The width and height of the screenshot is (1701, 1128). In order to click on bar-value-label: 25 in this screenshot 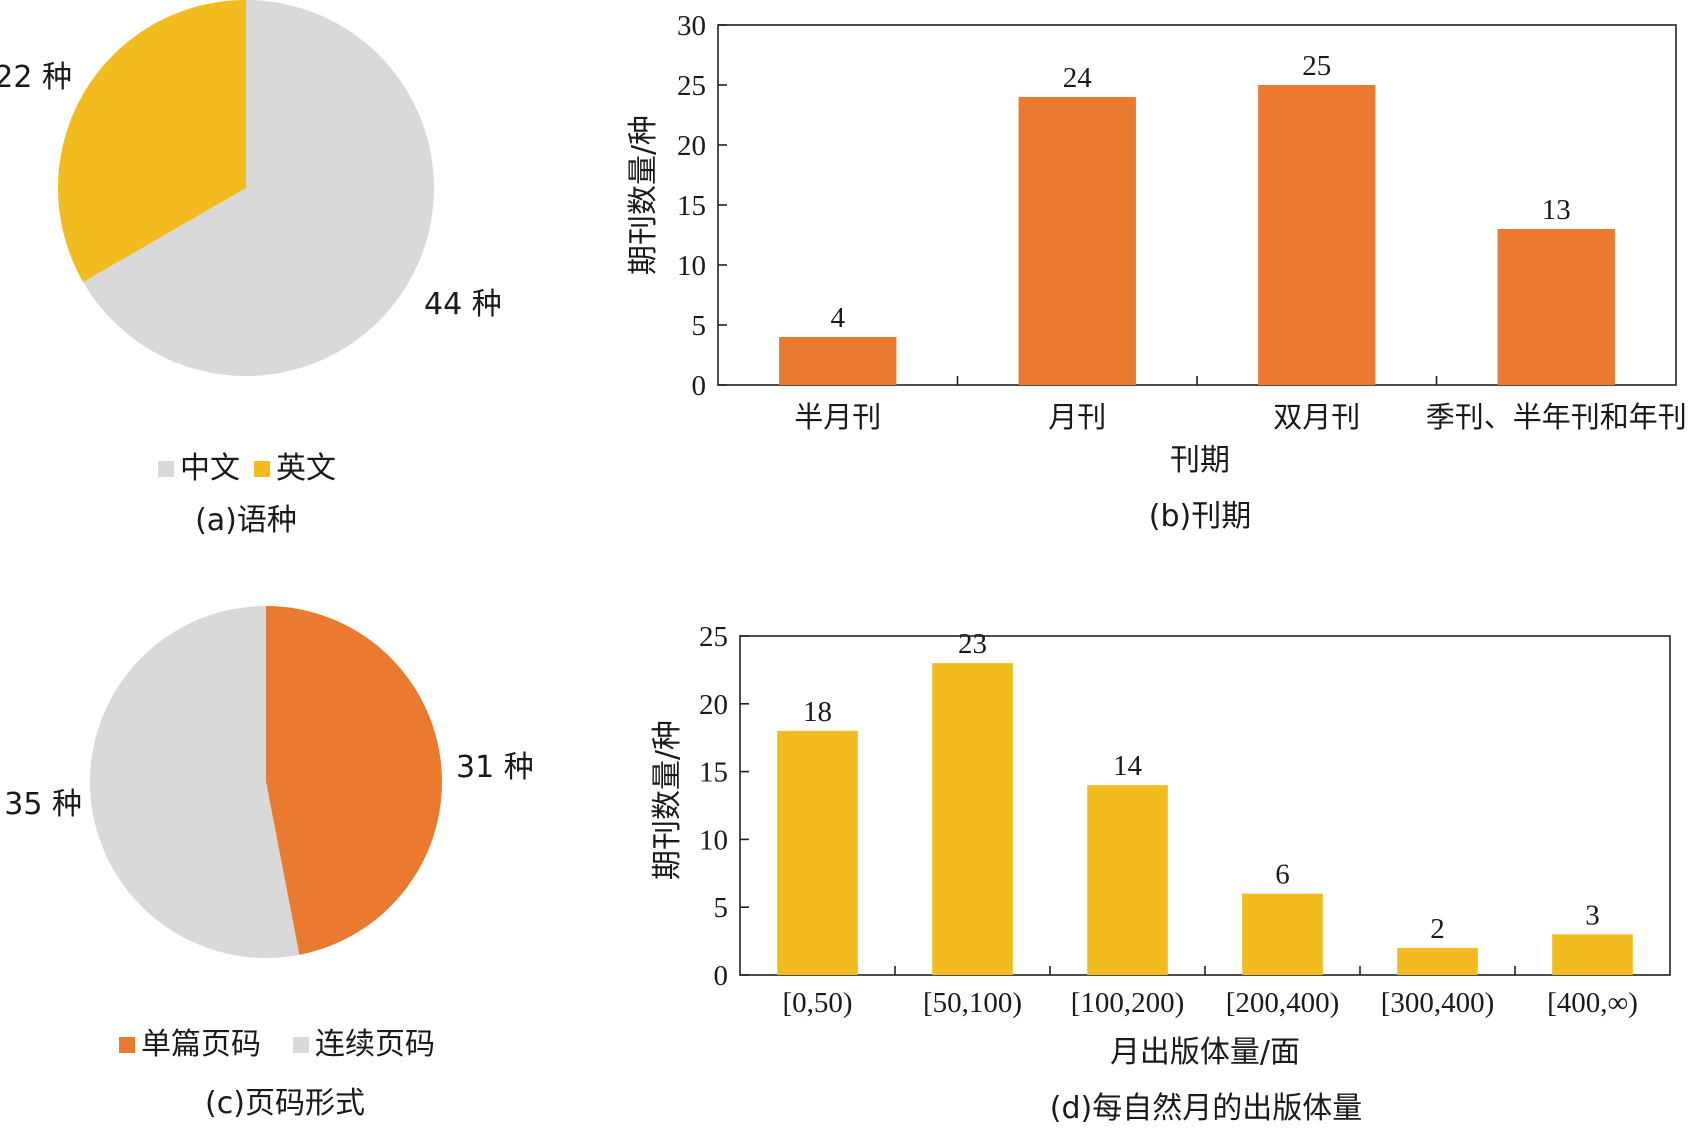, I will do `click(1316, 66)`.